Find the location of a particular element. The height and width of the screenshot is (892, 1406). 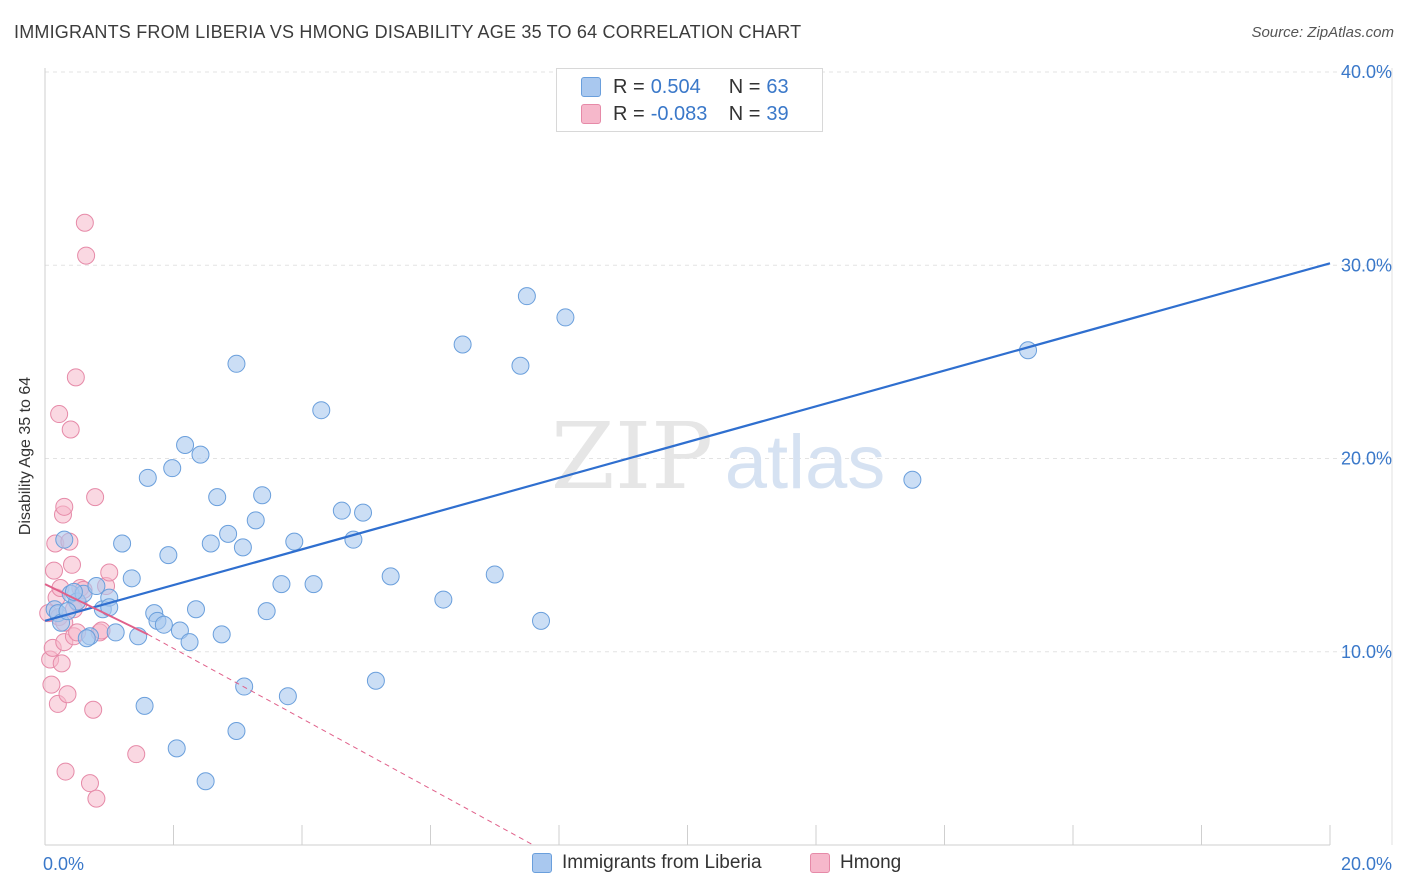

y-tick-label: 40.0% is located at coordinates (1366, 72).